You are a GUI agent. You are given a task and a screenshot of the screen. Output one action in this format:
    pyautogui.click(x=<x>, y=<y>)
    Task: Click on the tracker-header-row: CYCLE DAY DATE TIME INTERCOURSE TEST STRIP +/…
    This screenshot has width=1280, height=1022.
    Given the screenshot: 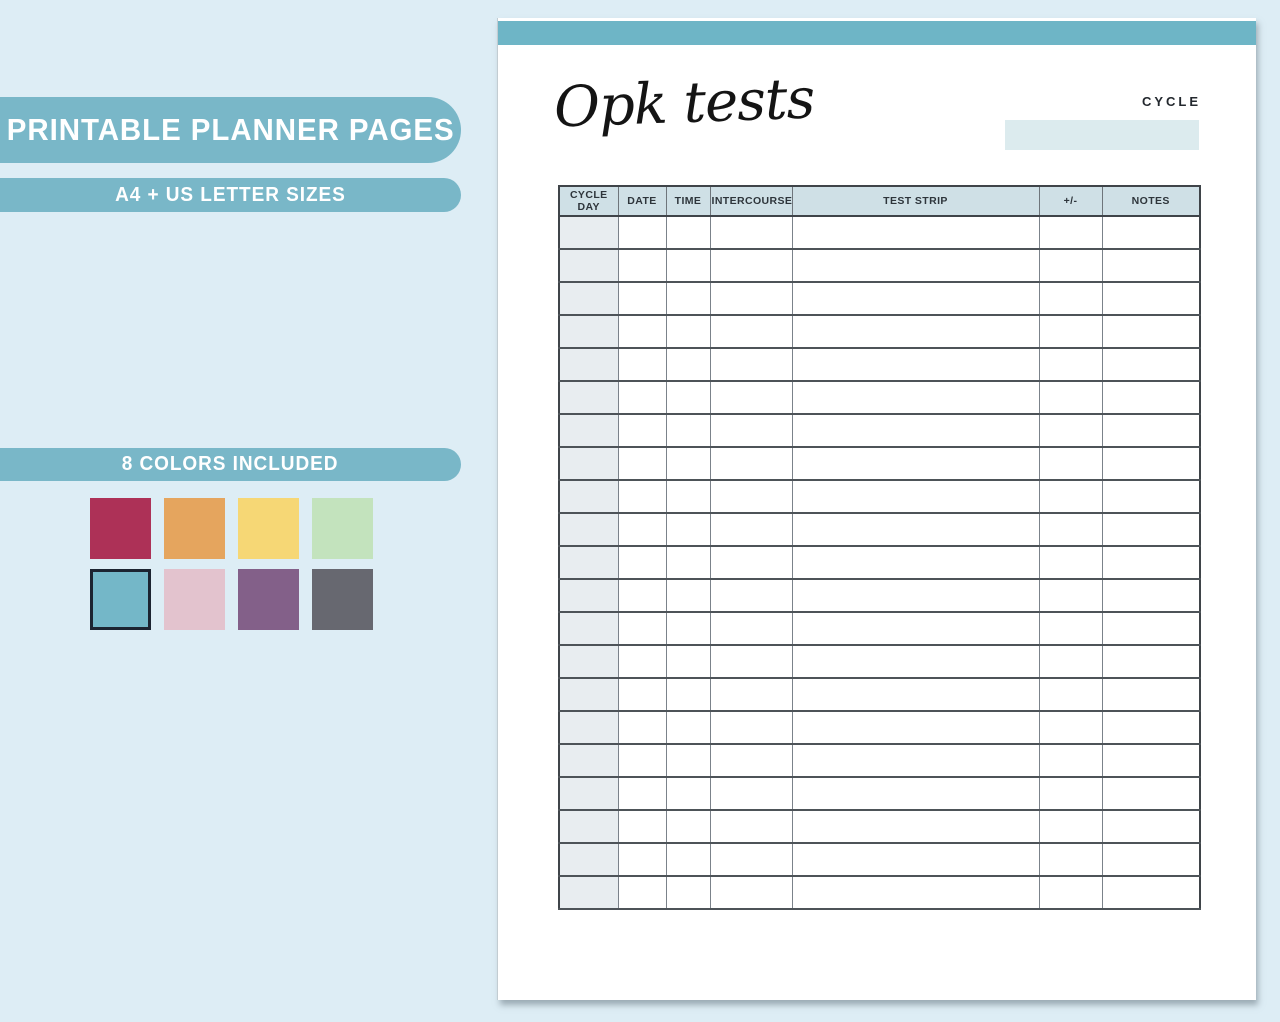 What is the action you would take?
    pyautogui.click(x=879, y=202)
    